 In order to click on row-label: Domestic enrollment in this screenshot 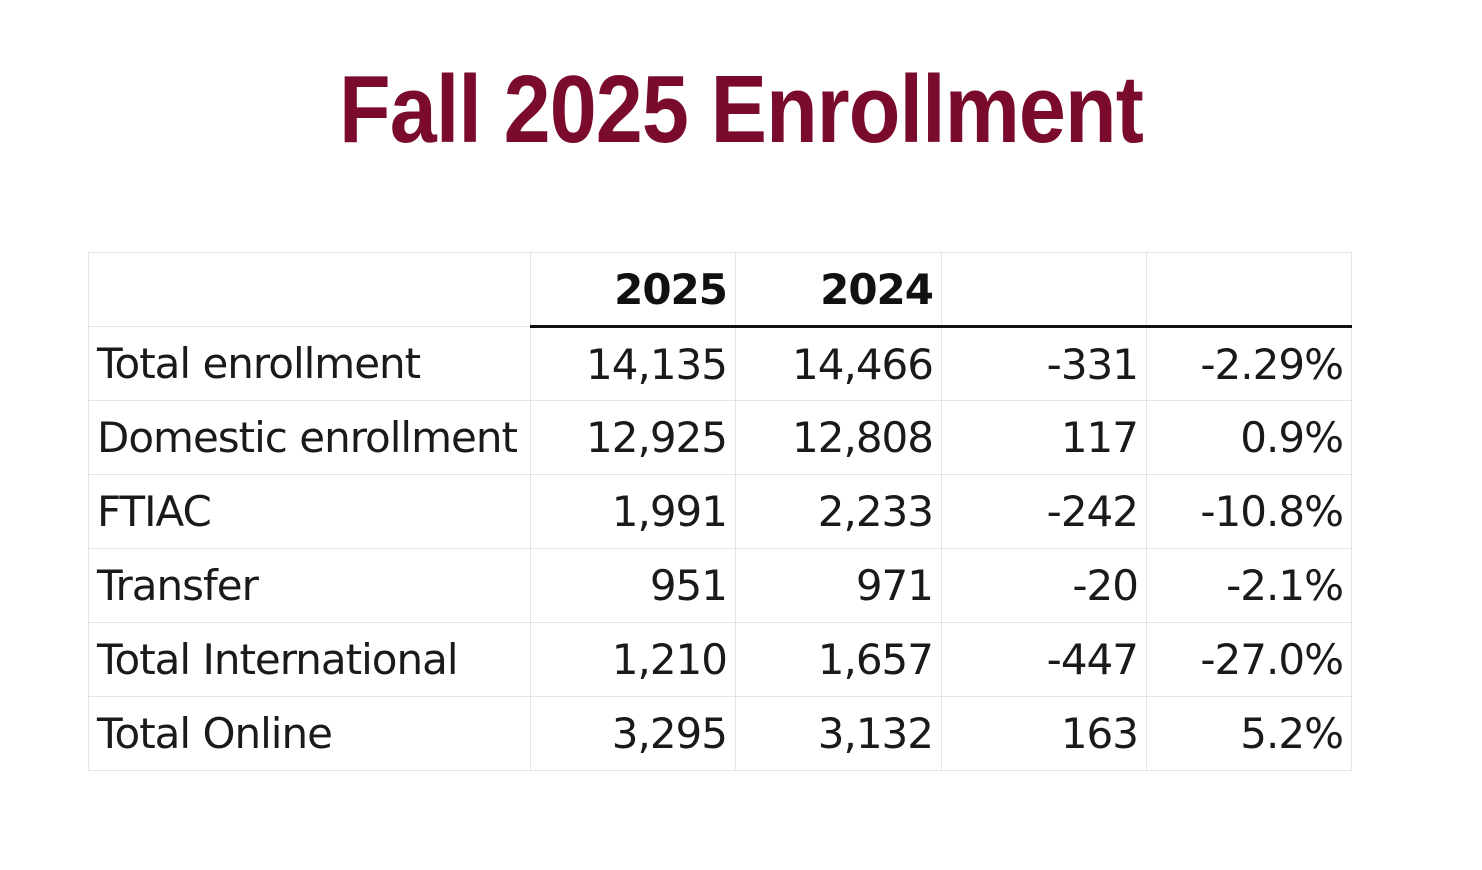, I will do `click(309, 437)`.